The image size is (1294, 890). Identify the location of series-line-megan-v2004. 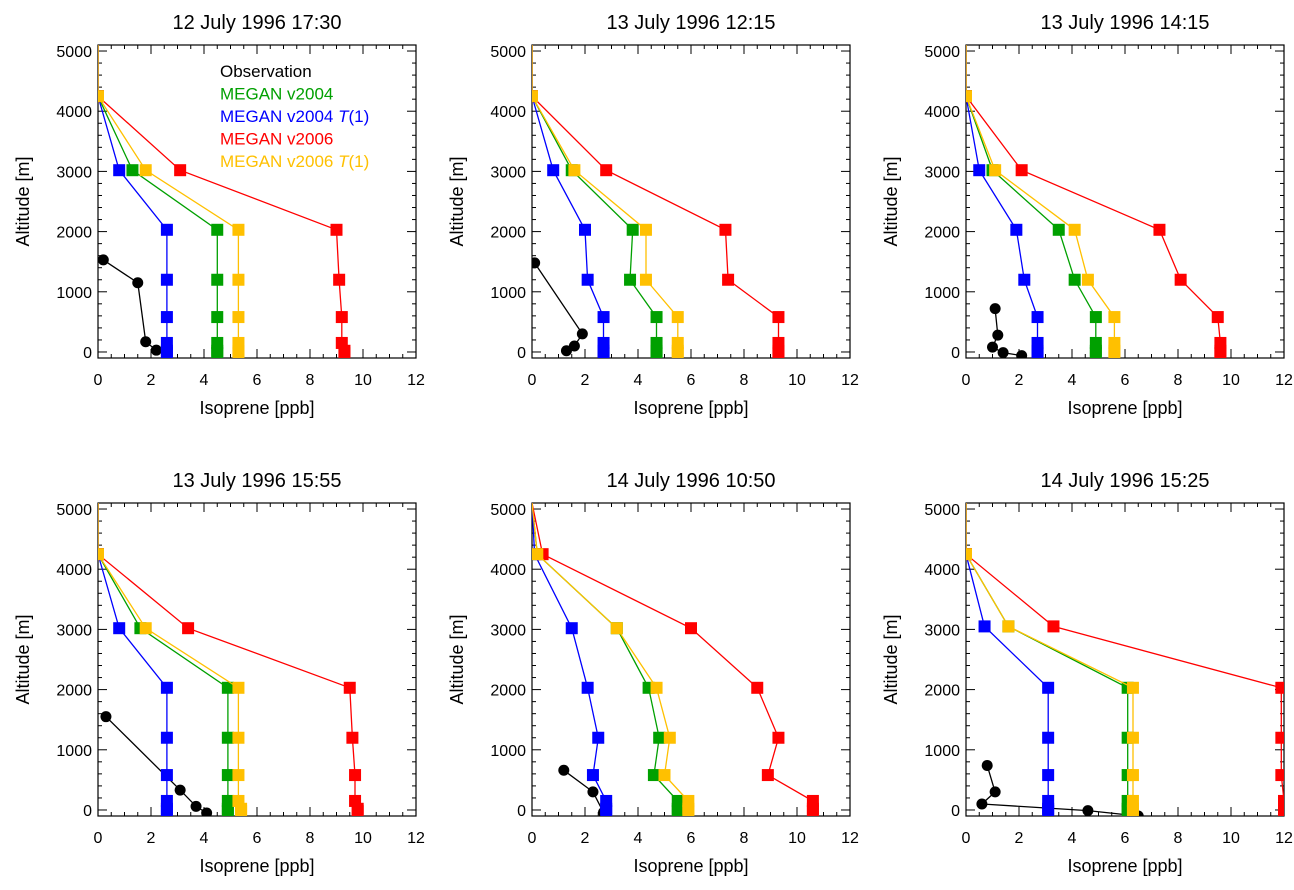
(158, 199).